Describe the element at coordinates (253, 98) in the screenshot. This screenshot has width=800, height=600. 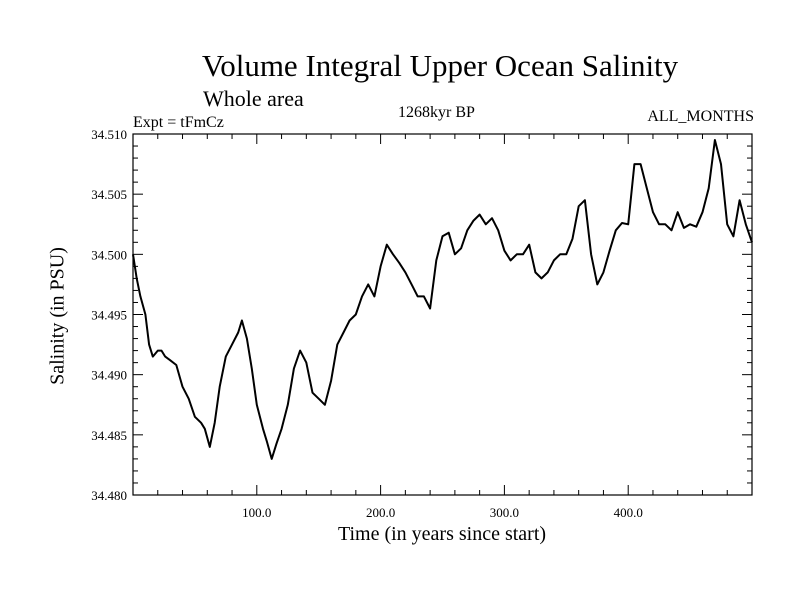
I see `chart-subtitle: Whole area` at that location.